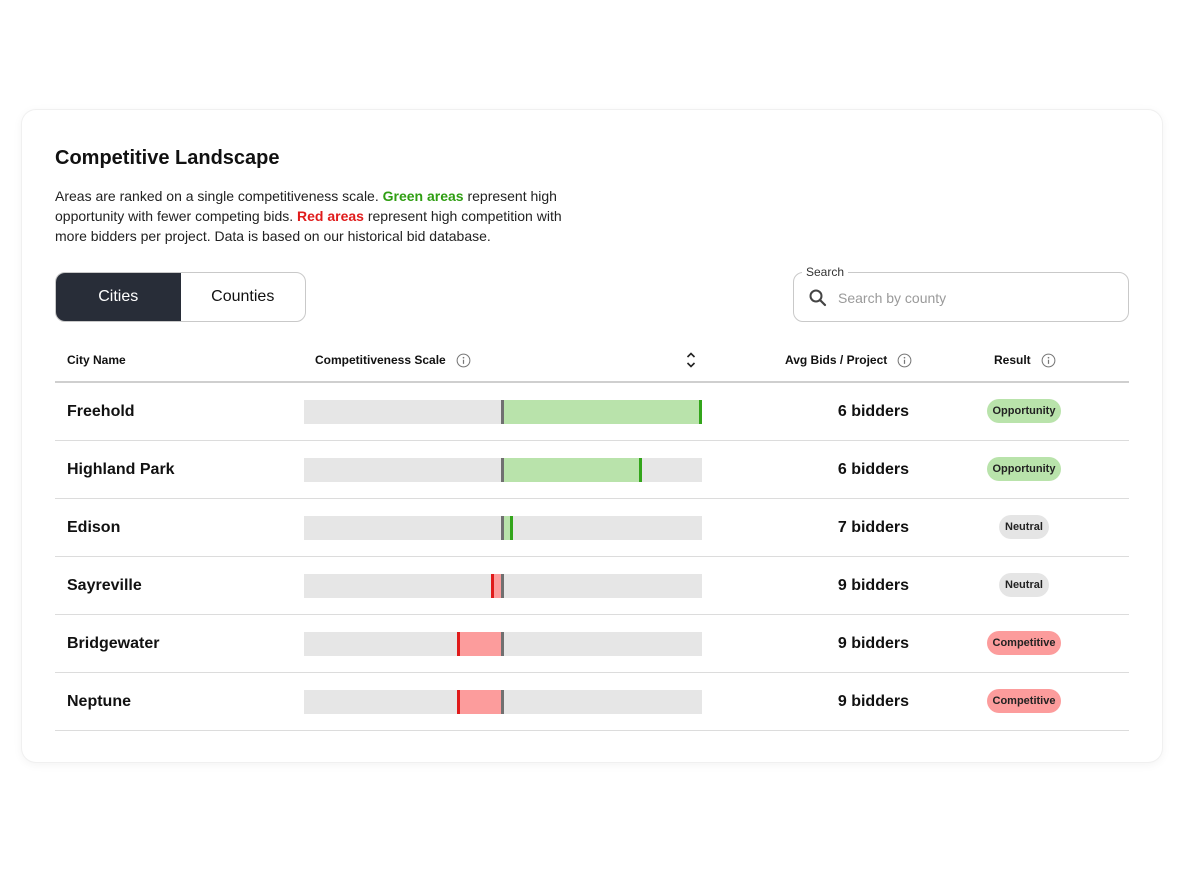 The width and height of the screenshot is (1184, 872). I want to click on table-row: Sayreville 9 bidders Neutral, so click(592, 586).